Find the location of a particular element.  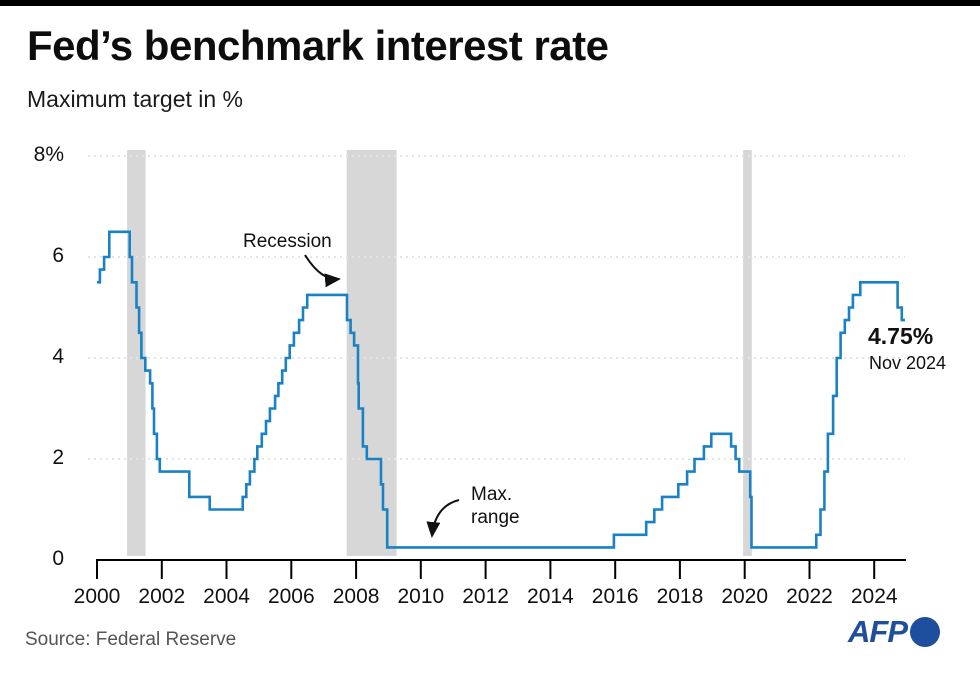

max-range-label-line2: range is located at coordinates (495, 517).